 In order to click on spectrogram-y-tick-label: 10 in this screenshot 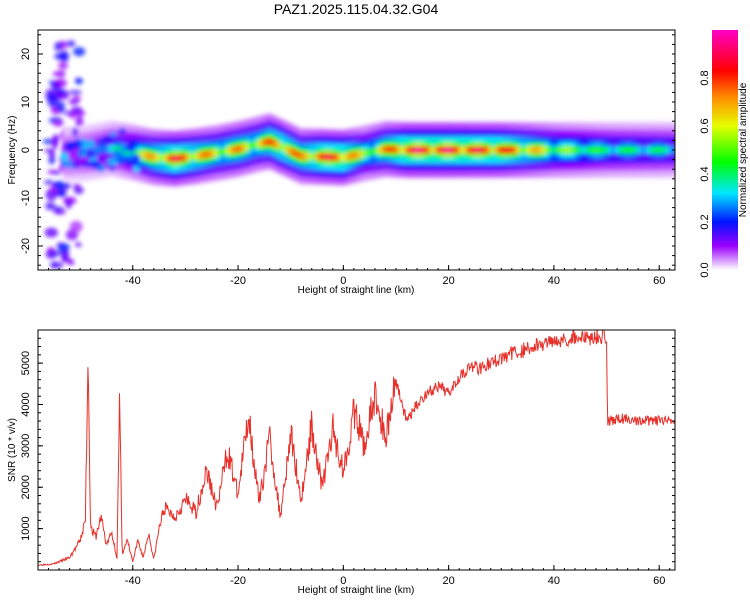, I will do `click(26, 102)`.